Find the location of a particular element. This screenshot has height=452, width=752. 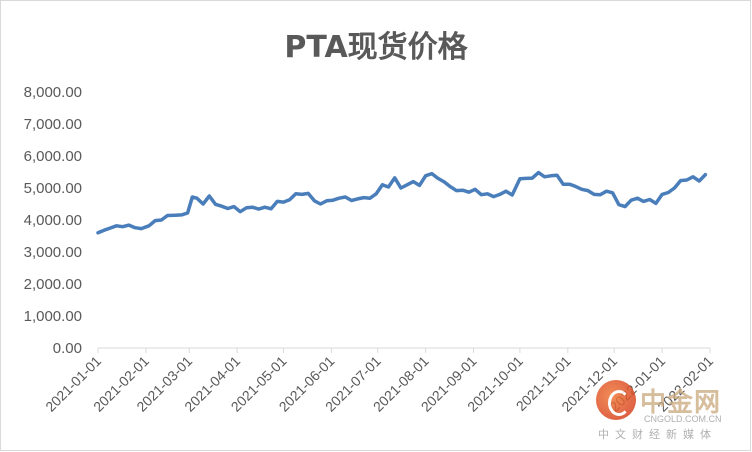

y-tick-label: 1,000.00 is located at coordinates (53, 316).